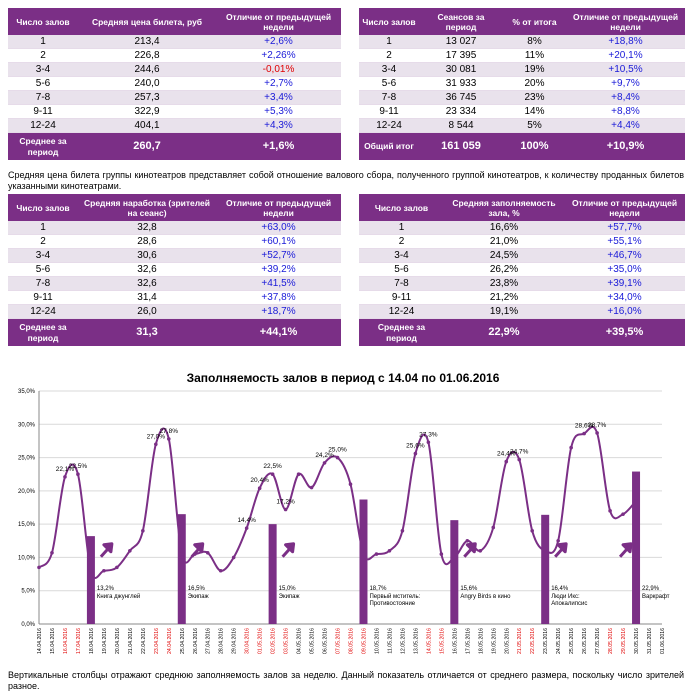  Describe the element at coordinates (507, 641) in the screenshot. I see `x-tick-label: 20.05.2016` at that location.